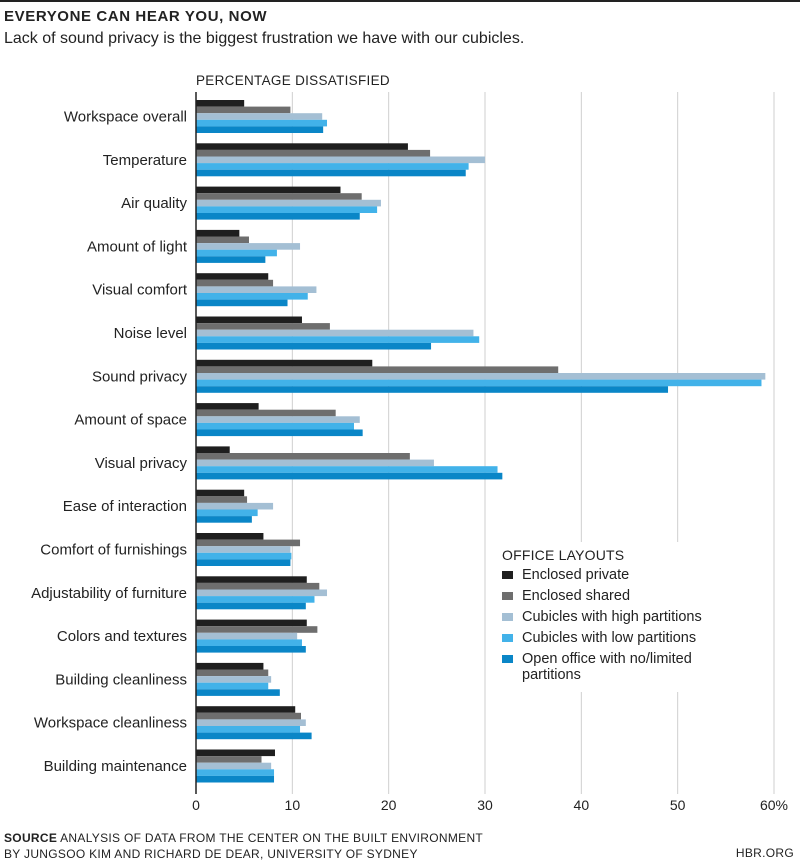 The height and width of the screenshot is (862, 800). What do you see at coordinates (145, 160) in the screenshot?
I see `category-label: Temperature` at bounding box center [145, 160].